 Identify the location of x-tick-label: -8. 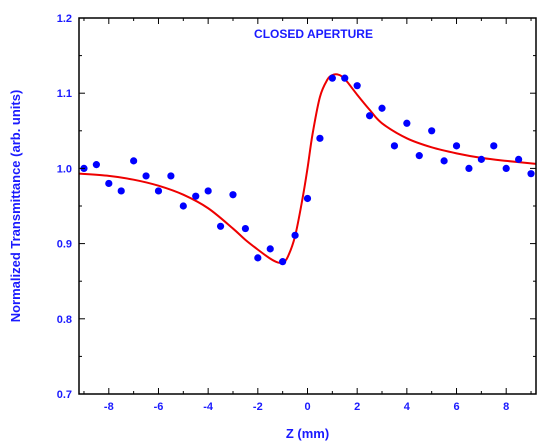
(109, 407).